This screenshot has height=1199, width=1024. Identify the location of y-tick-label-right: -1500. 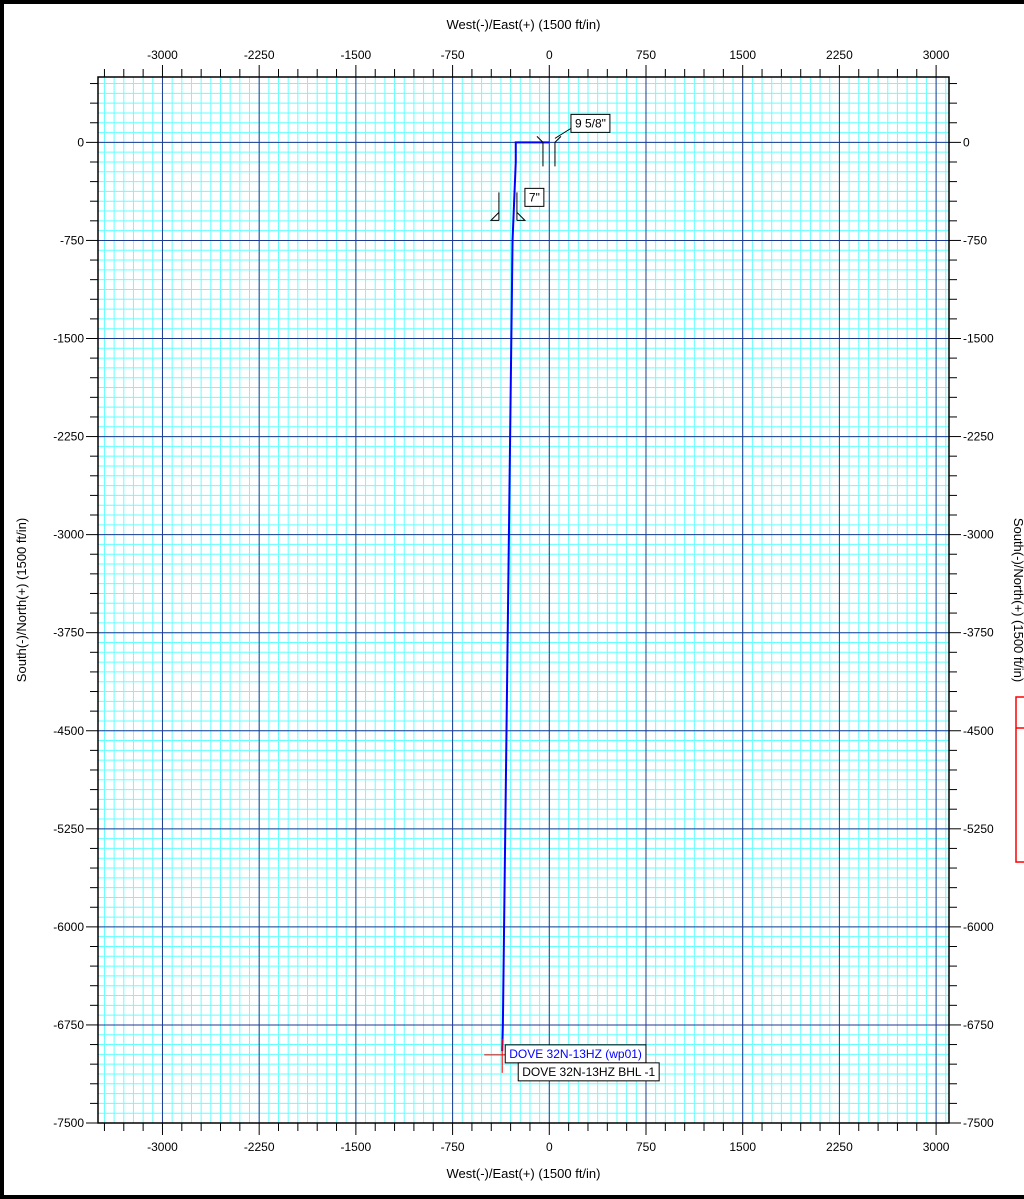
(978, 339).